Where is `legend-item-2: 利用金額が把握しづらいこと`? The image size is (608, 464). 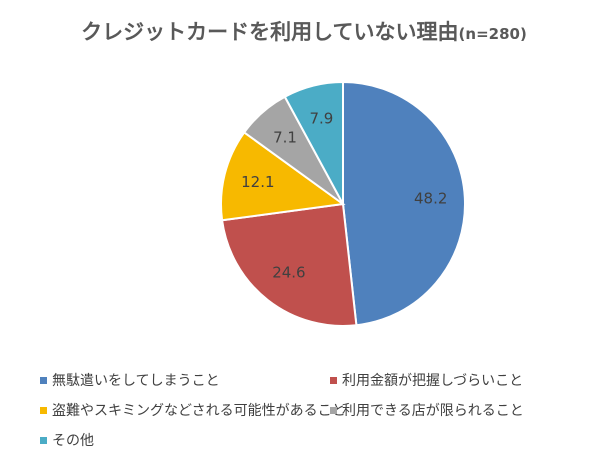
legend-item-2: 利用金額が把握しづらいこと is located at coordinates (426, 381).